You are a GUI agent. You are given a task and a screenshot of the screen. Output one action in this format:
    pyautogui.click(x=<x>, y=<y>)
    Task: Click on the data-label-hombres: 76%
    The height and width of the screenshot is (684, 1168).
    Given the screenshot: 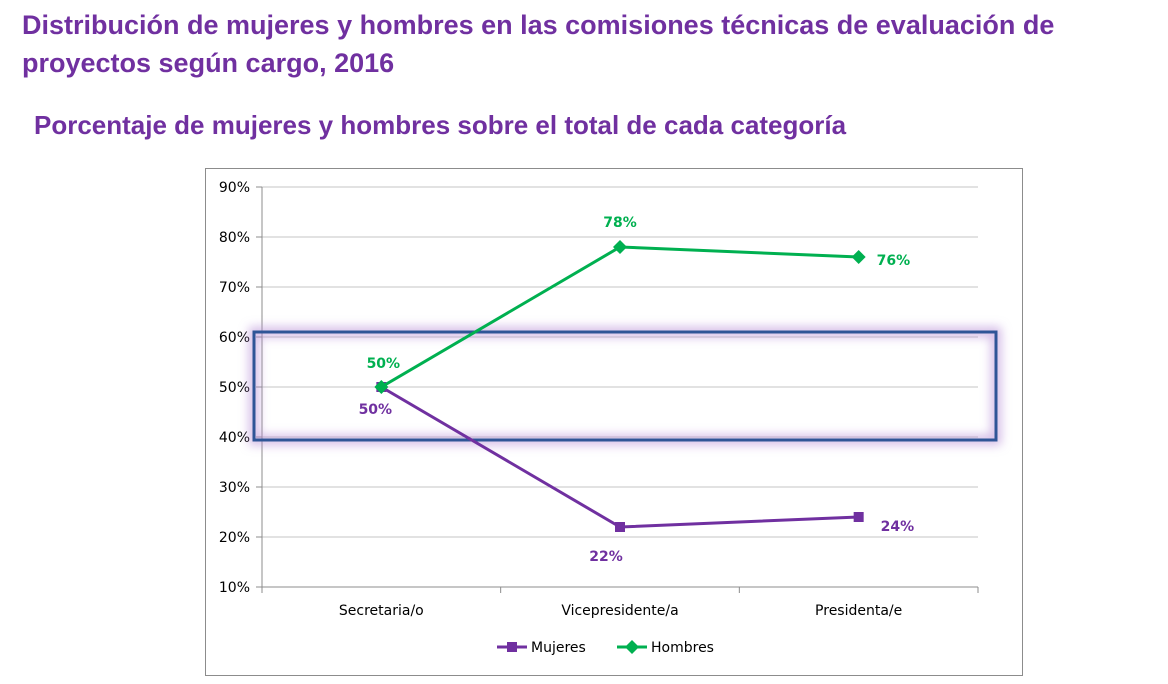 What is the action you would take?
    pyautogui.click(x=894, y=261)
    